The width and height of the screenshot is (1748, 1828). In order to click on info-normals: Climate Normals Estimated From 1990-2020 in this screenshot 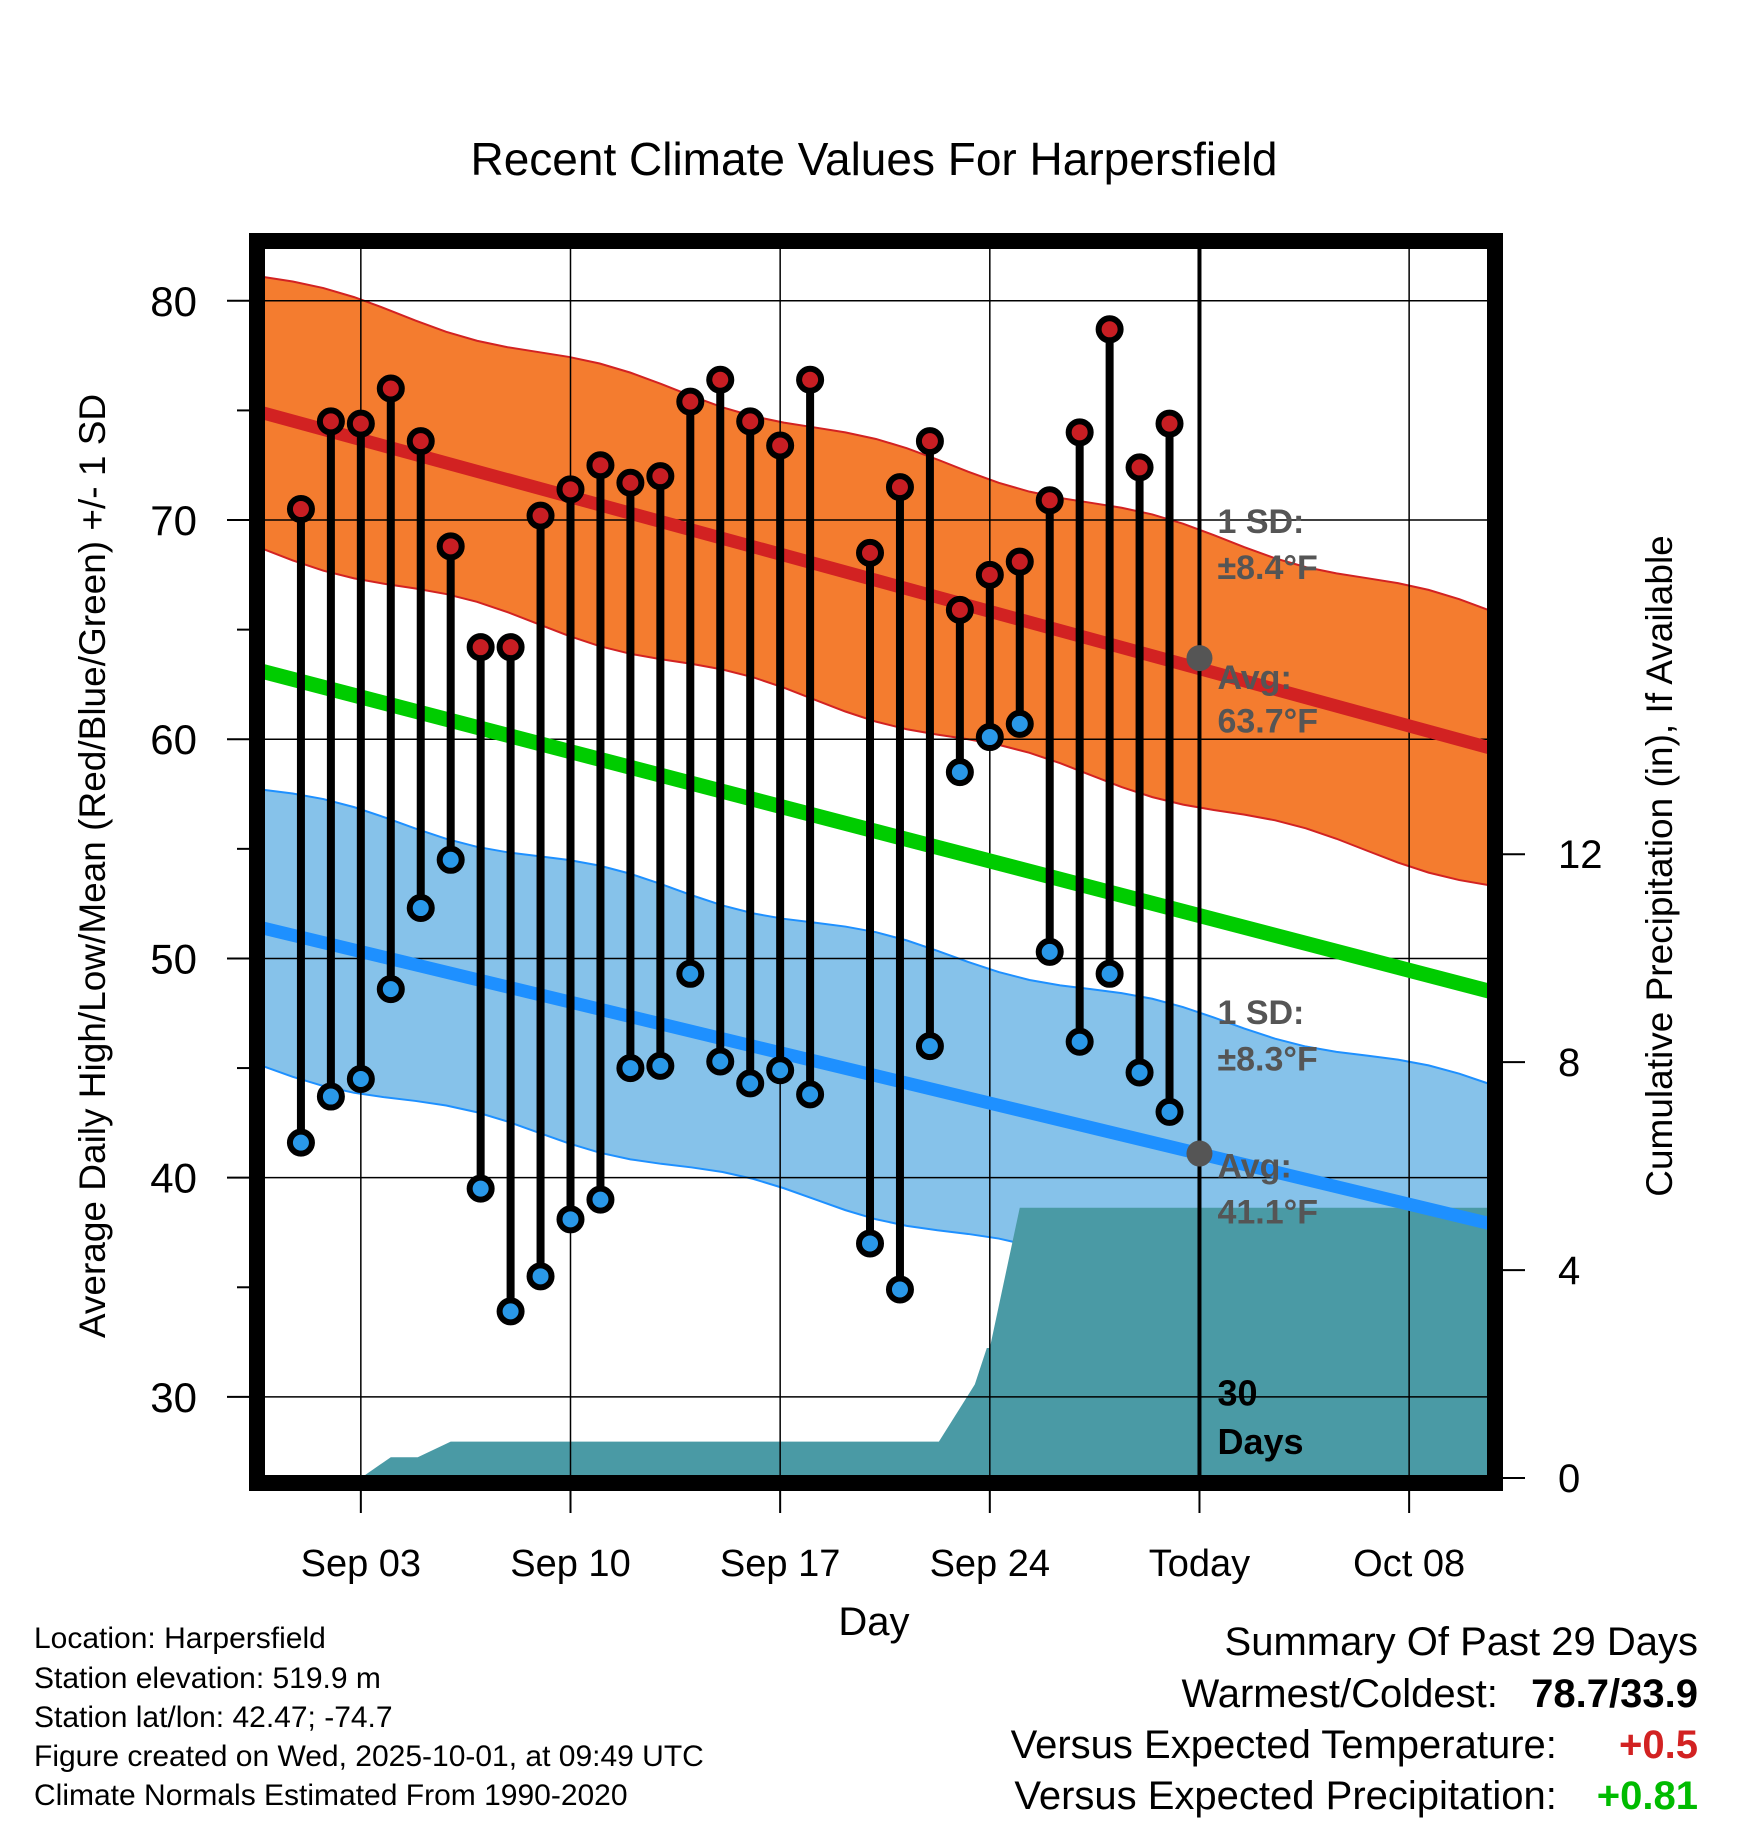, I will do `click(331, 1795)`.